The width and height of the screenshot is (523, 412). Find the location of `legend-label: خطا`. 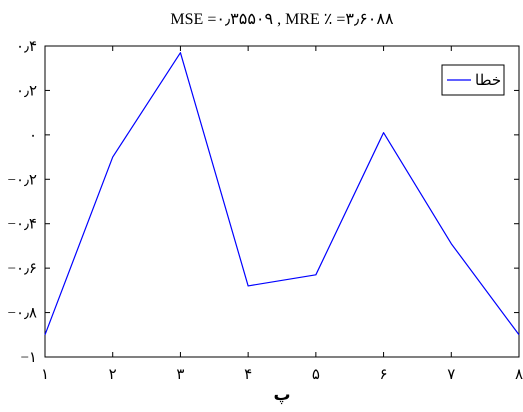

legend-label: خطا is located at coordinates (488, 81).